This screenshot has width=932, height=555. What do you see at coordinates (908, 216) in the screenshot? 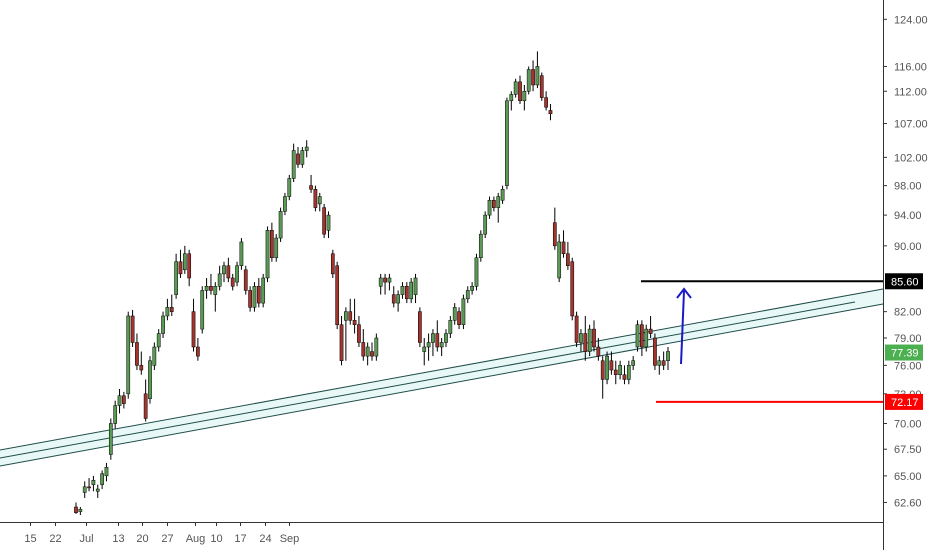
I see `y-tick-label: 94.00` at bounding box center [908, 216].